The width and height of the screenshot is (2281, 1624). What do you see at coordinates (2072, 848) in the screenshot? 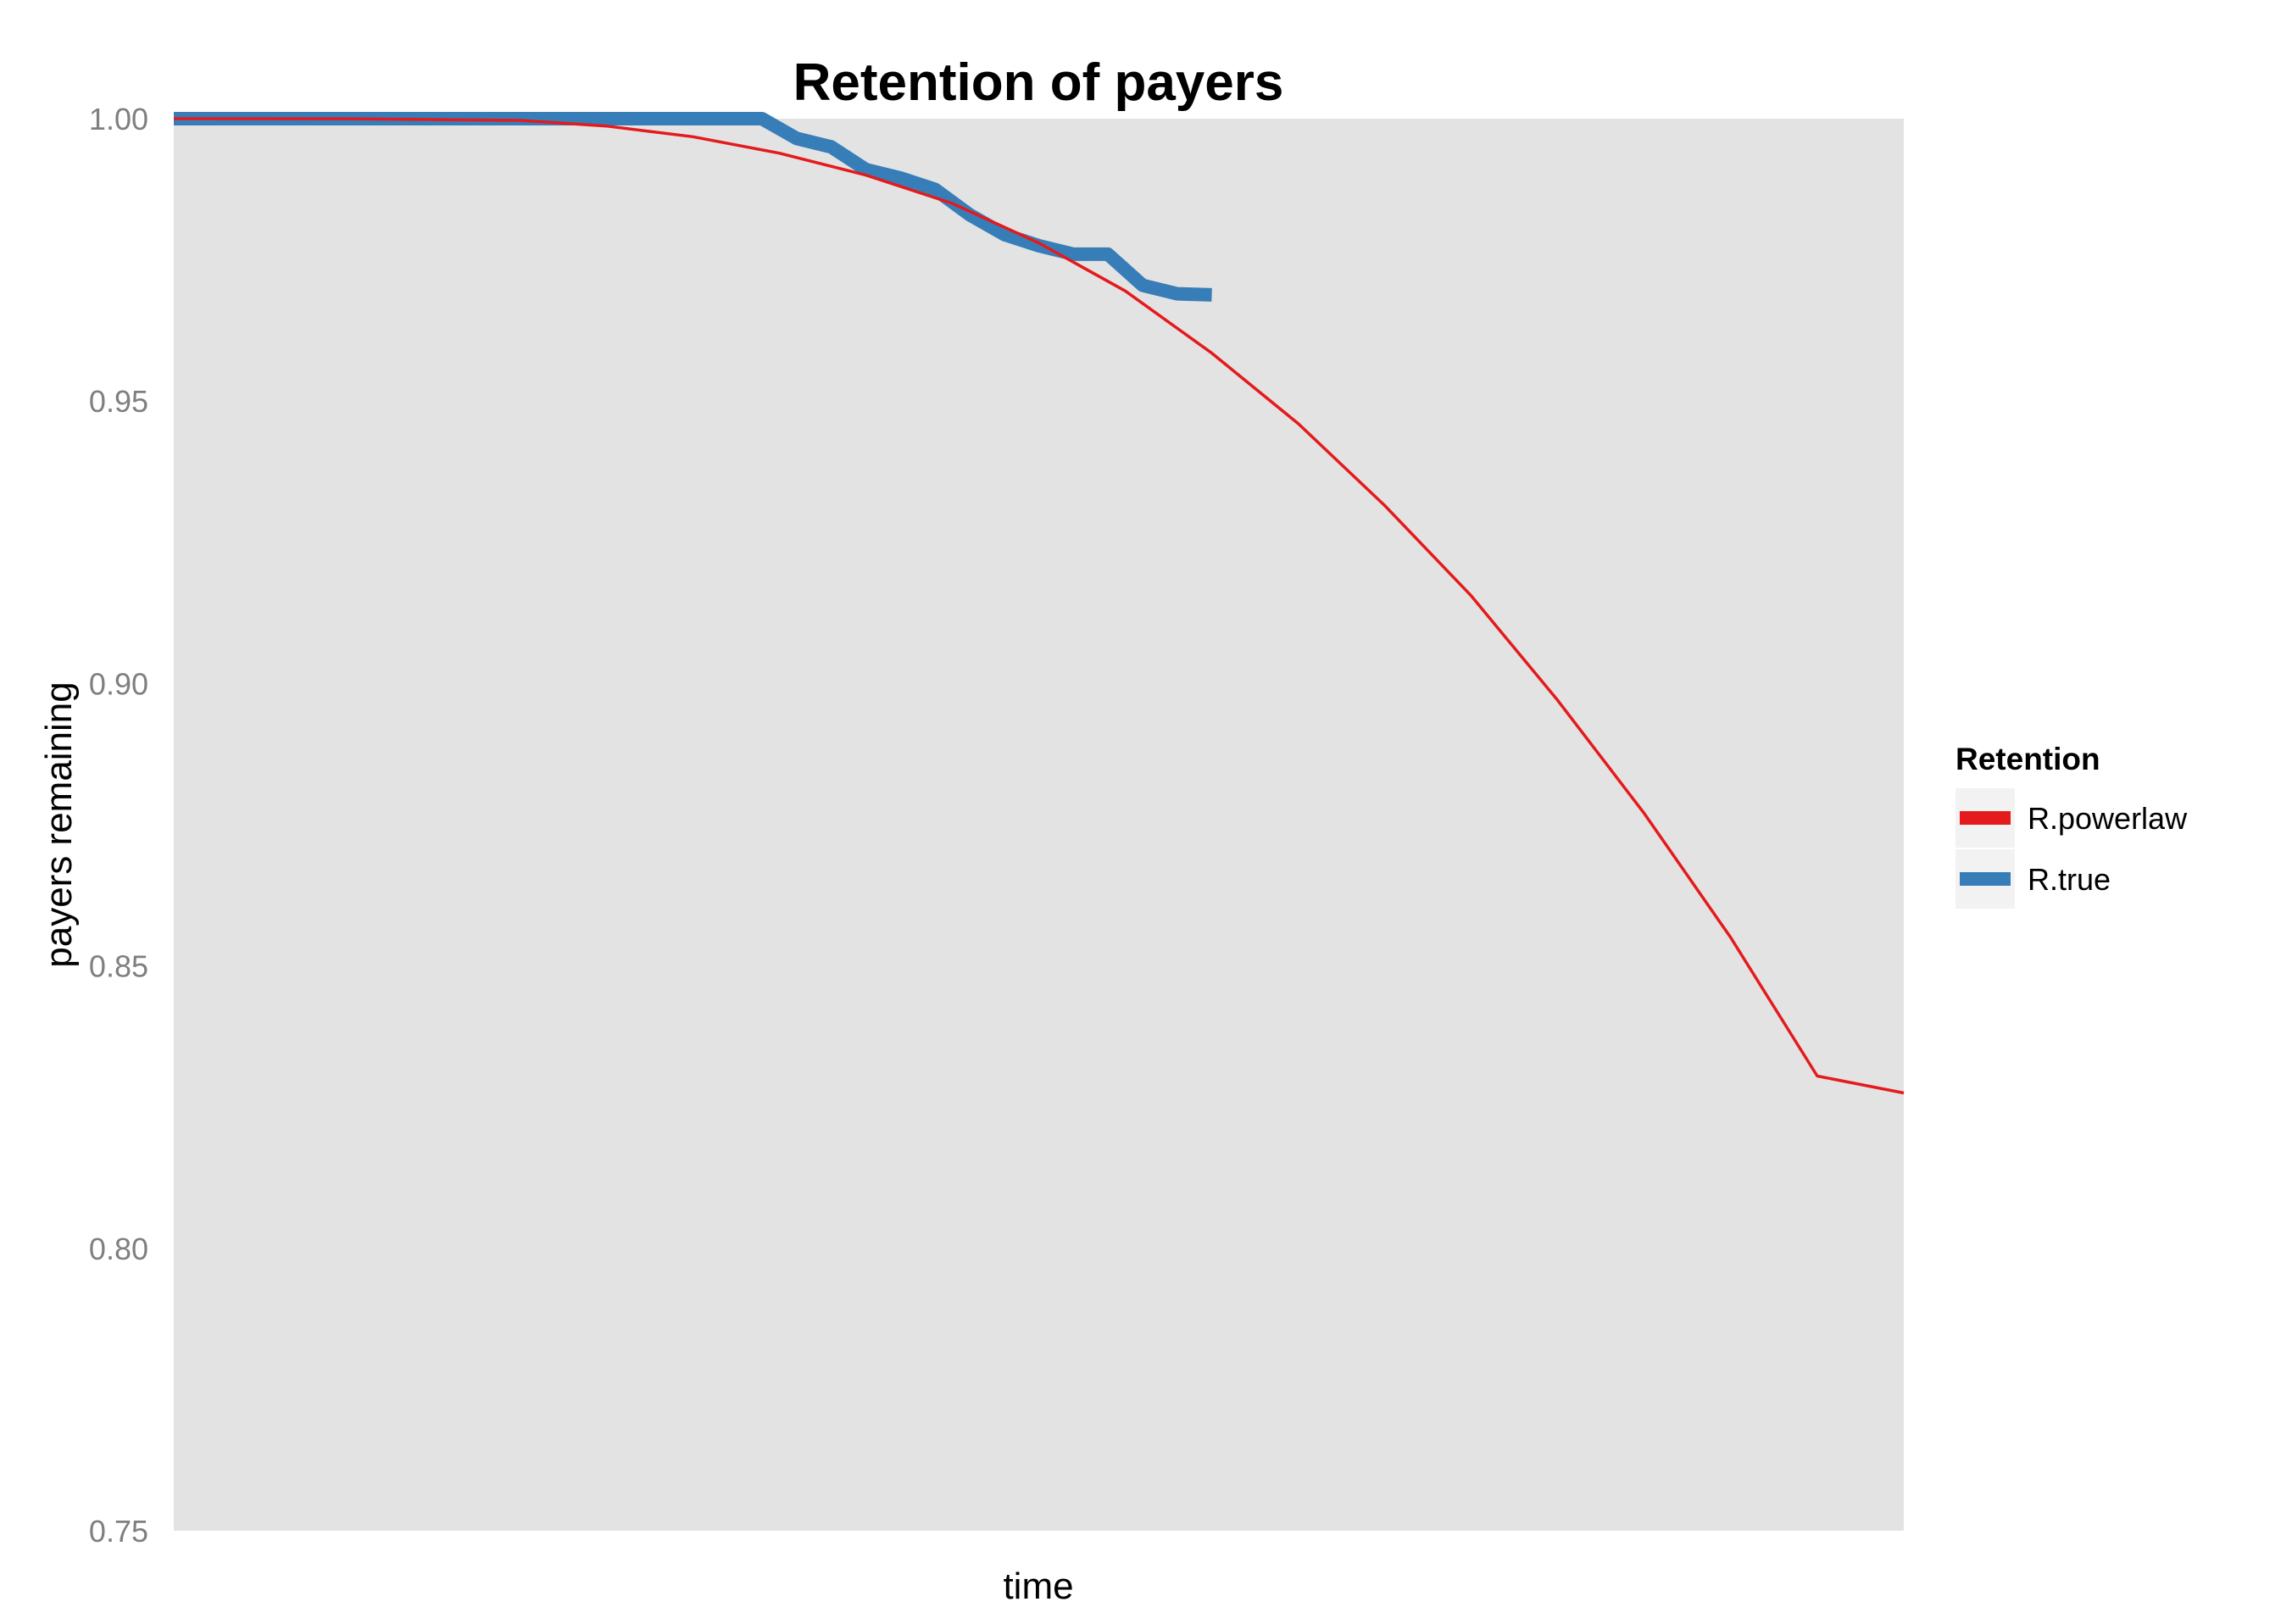
I see `legend-items: R.powerlaw R.true` at bounding box center [2072, 848].